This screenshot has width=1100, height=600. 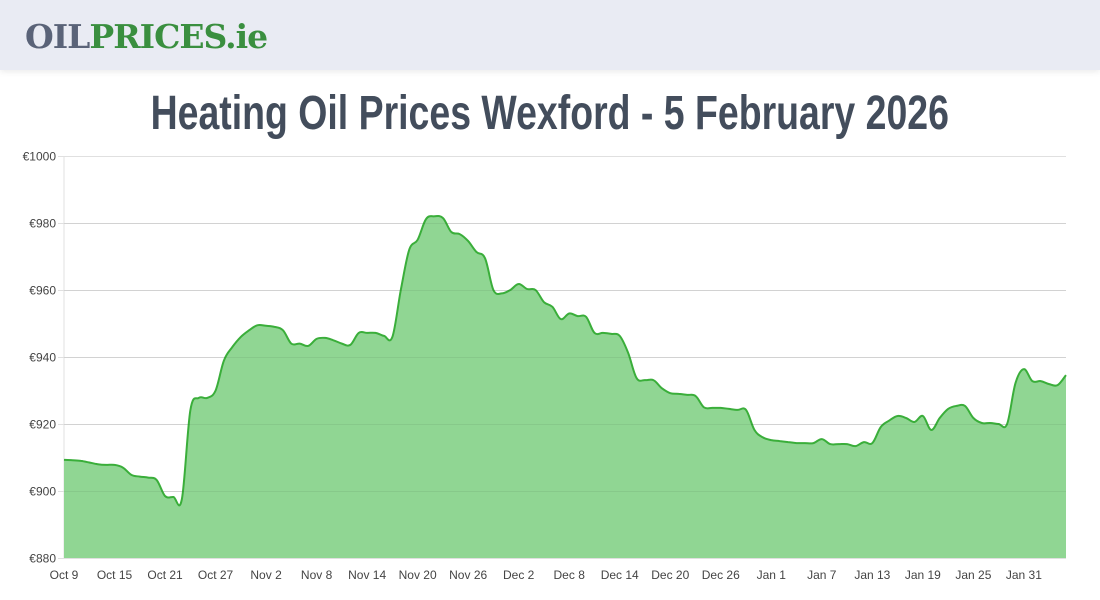 I want to click on y-tick-label: €940, so click(x=42, y=358).